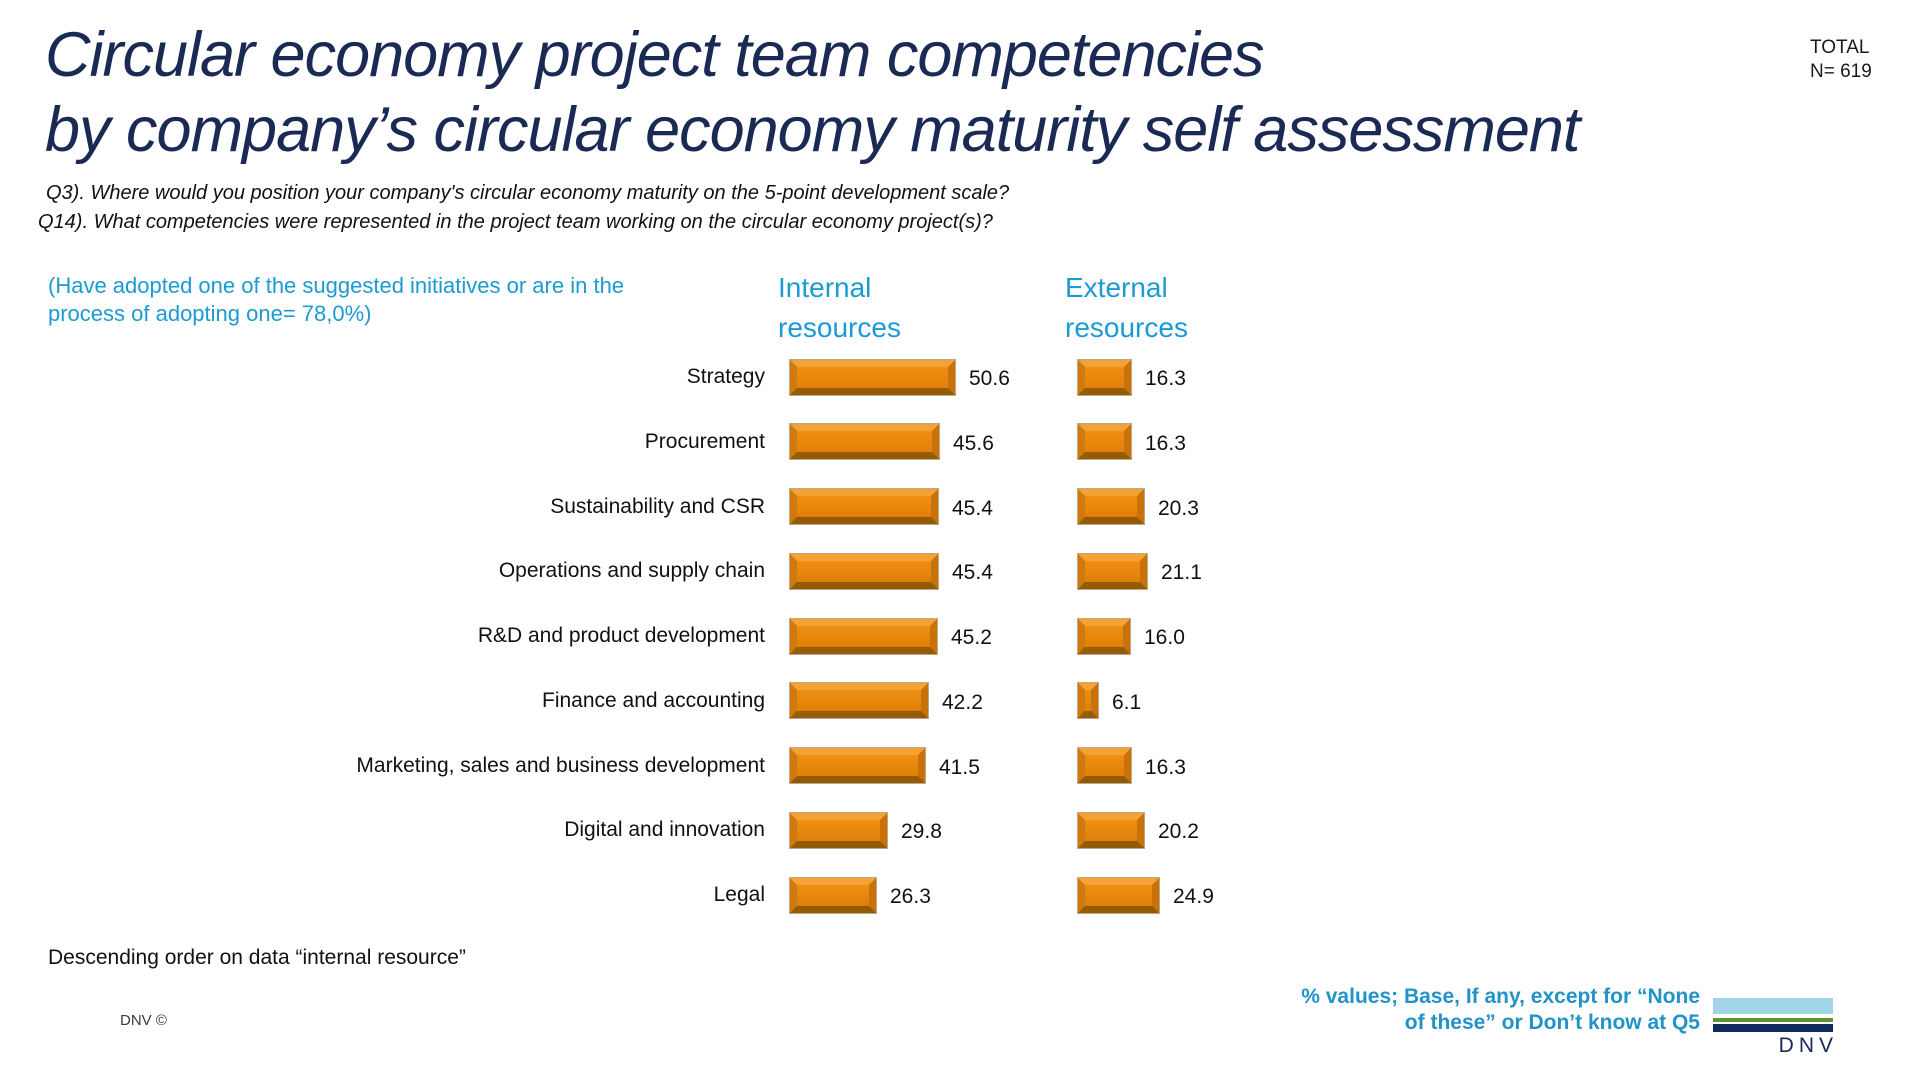  I want to click on external-value: 16.0, so click(1164, 637).